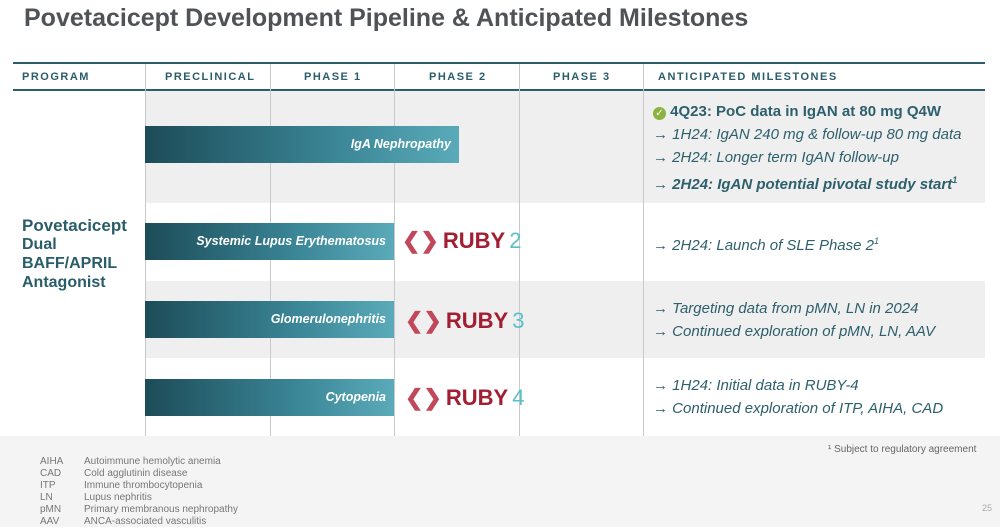 This screenshot has width=1000, height=528. I want to click on trial-num: 2, so click(515, 240).